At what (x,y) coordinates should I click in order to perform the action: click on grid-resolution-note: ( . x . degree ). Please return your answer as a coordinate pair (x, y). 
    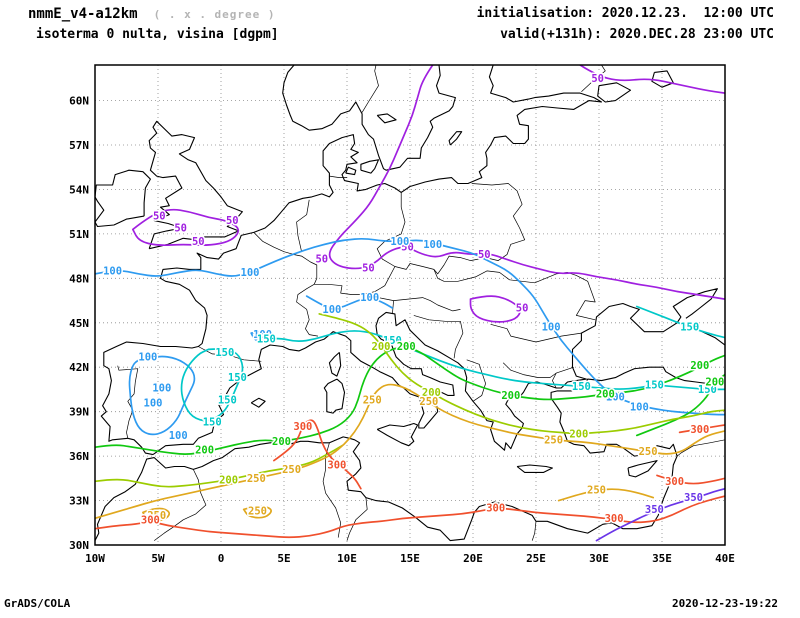
    Looking at the image, I should click on (214, 14).